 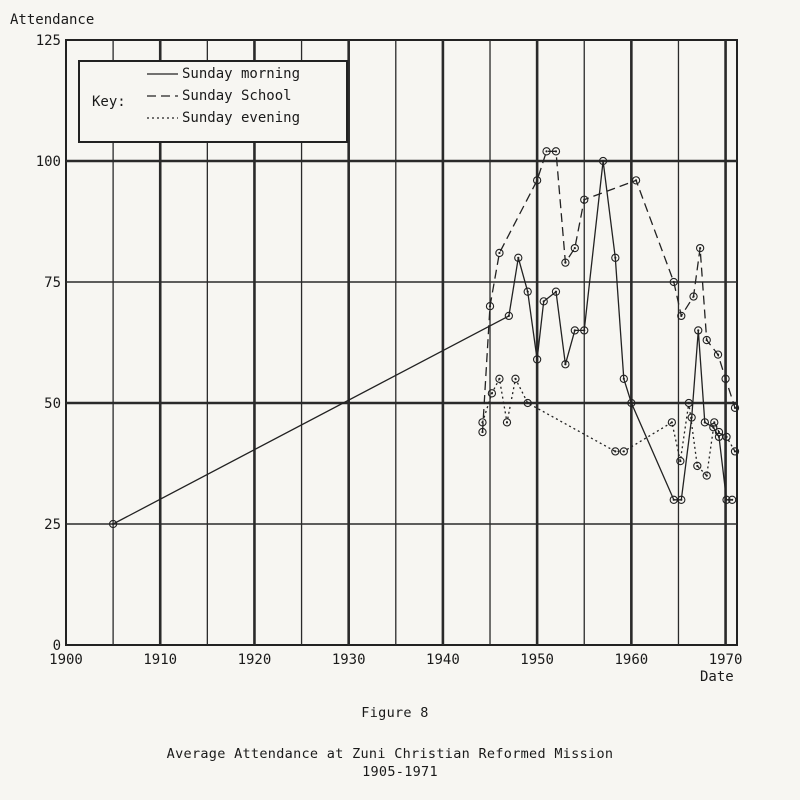 I want to click on y-tick-label: 0, so click(x=57, y=646).